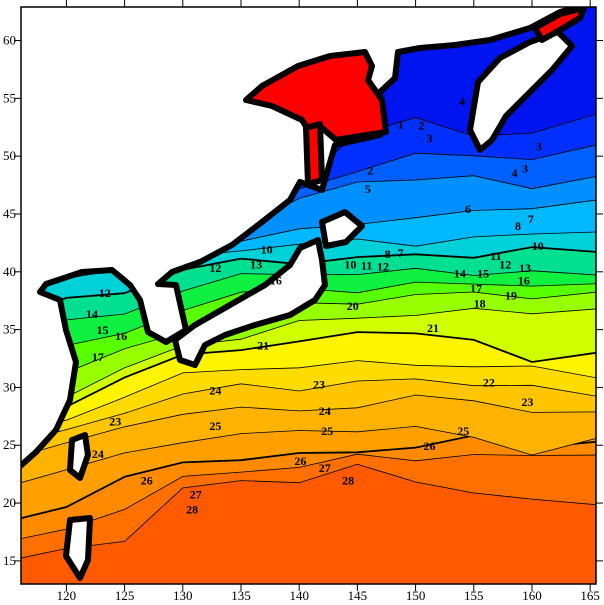 The image size is (604, 605). I want to click on x-tick-label: 165, so click(590, 595).